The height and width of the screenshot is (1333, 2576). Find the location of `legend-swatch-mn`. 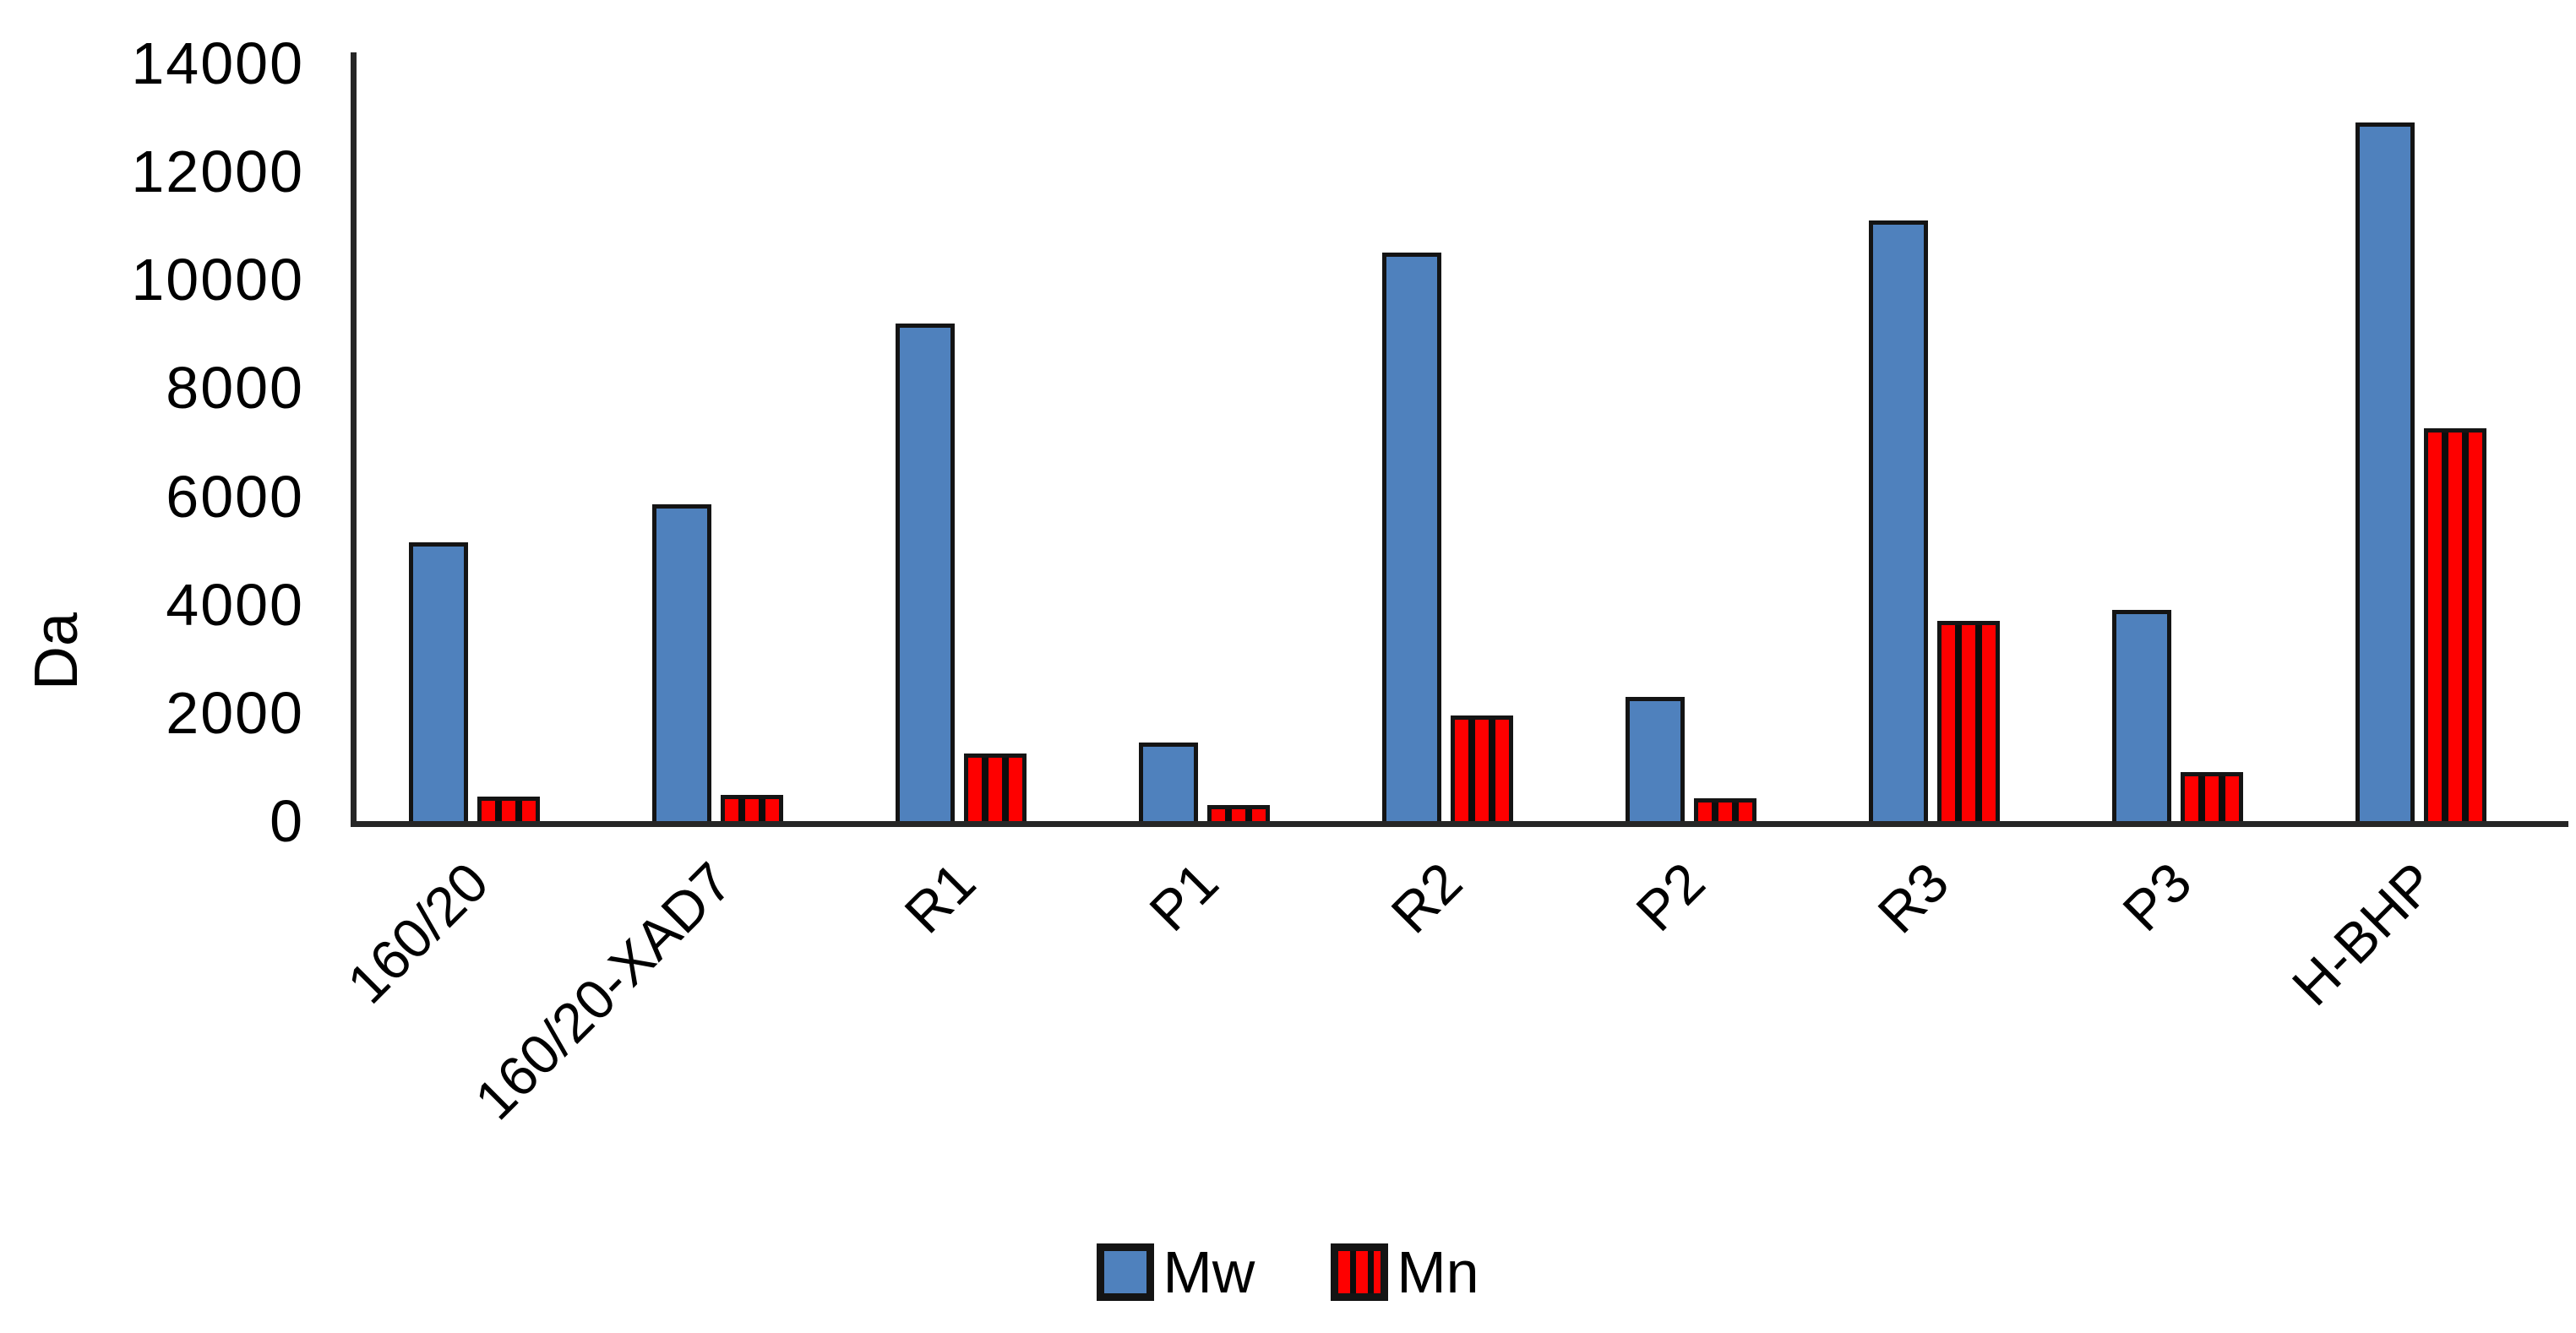

legend-swatch-mn is located at coordinates (1360, 1272).